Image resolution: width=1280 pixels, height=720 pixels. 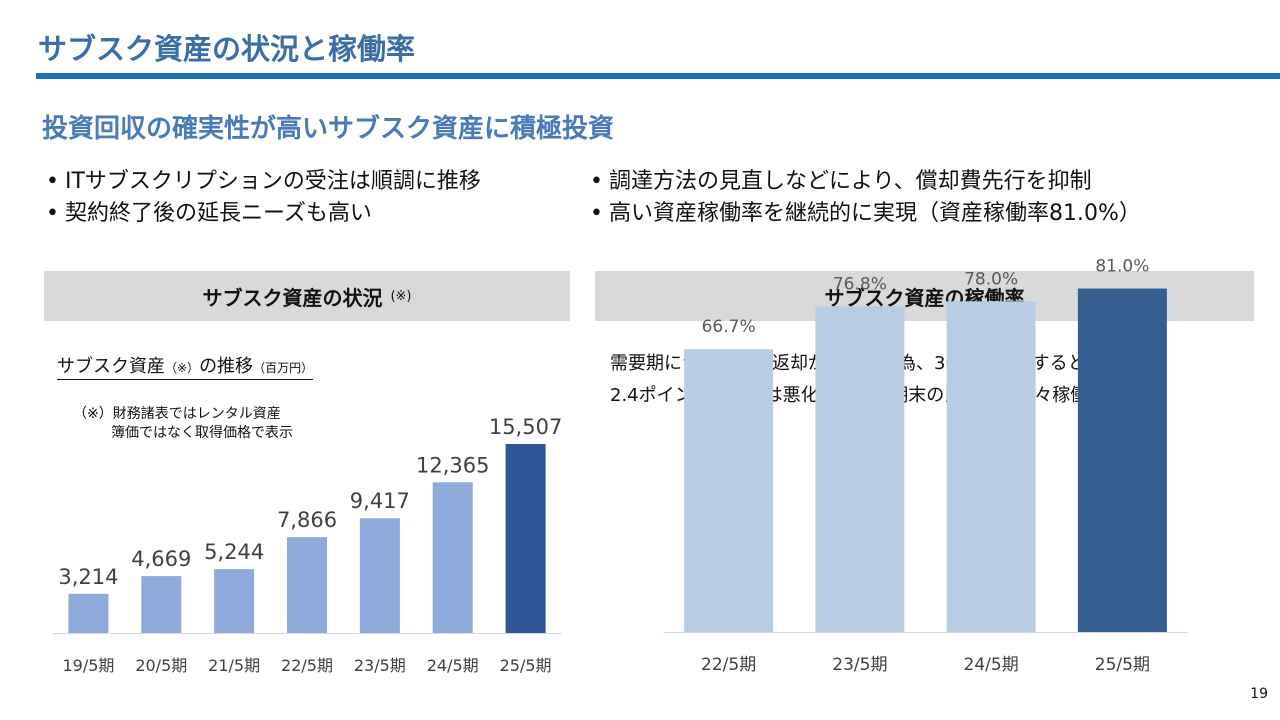 What do you see at coordinates (202, 433) in the screenshot?
I see `footnote-line-2: 簿価ではなく取得価格で表示` at bounding box center [202, 433].